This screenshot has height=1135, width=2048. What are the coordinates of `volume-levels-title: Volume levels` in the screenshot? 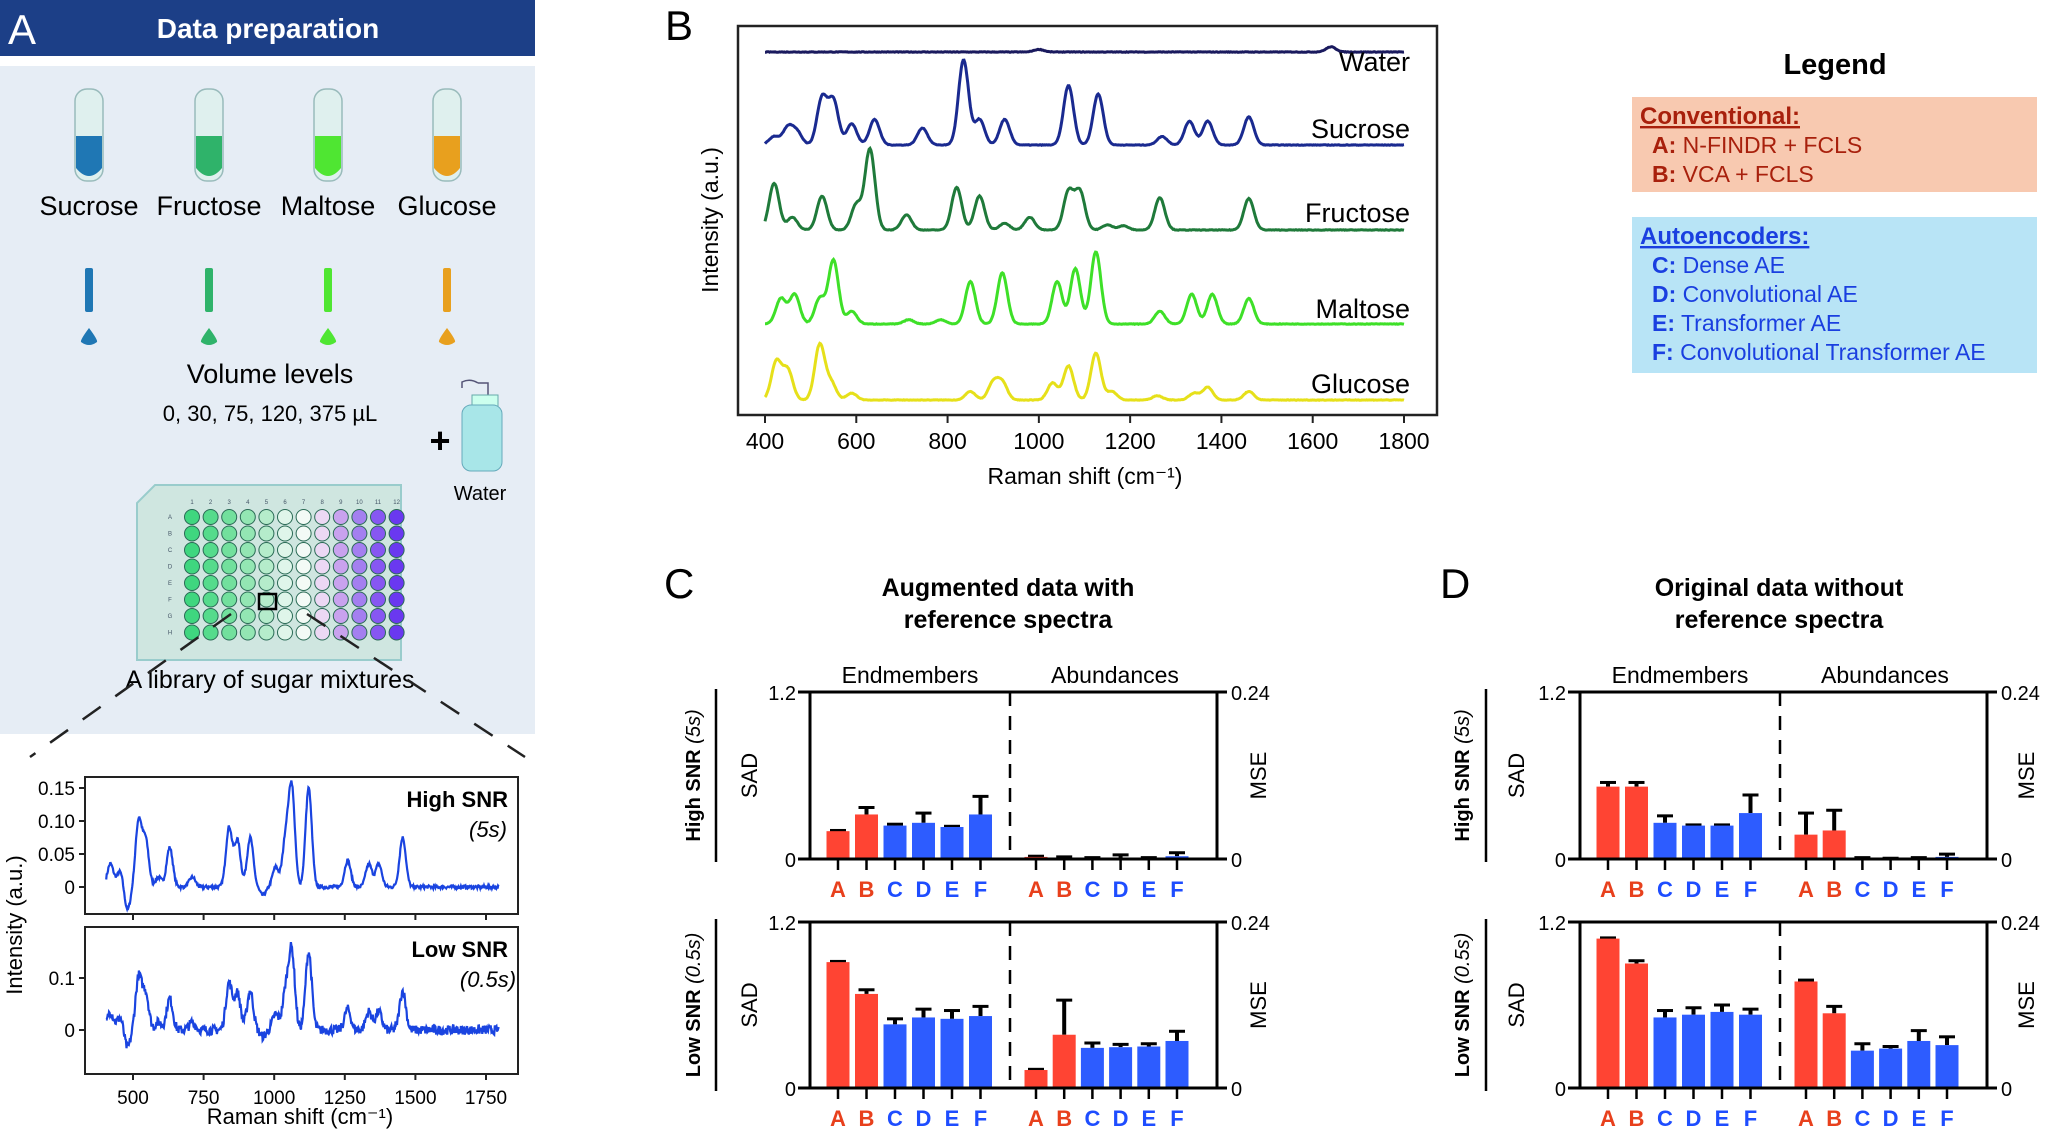 It's located at (270, 374).